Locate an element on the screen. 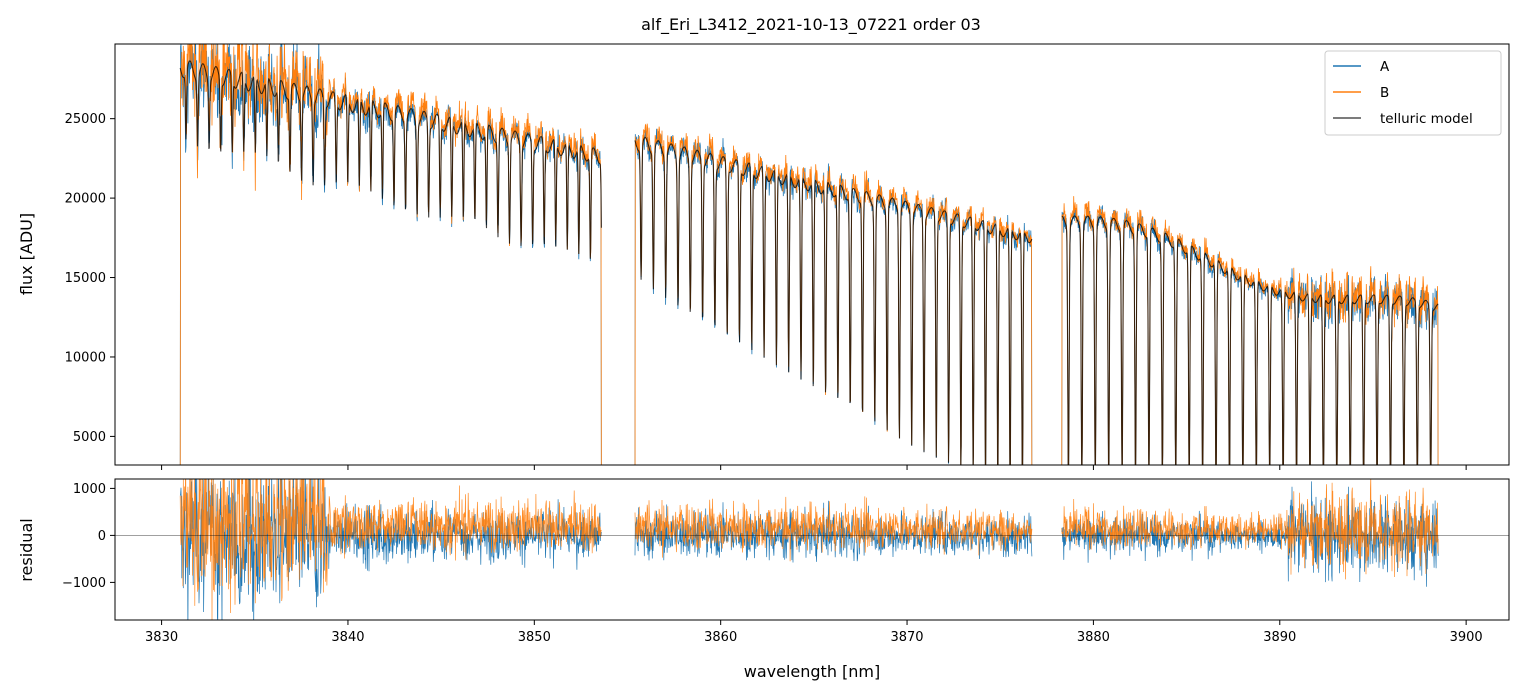  residual-x-tick-label: 3900 is located at coordinates (1466, 637).